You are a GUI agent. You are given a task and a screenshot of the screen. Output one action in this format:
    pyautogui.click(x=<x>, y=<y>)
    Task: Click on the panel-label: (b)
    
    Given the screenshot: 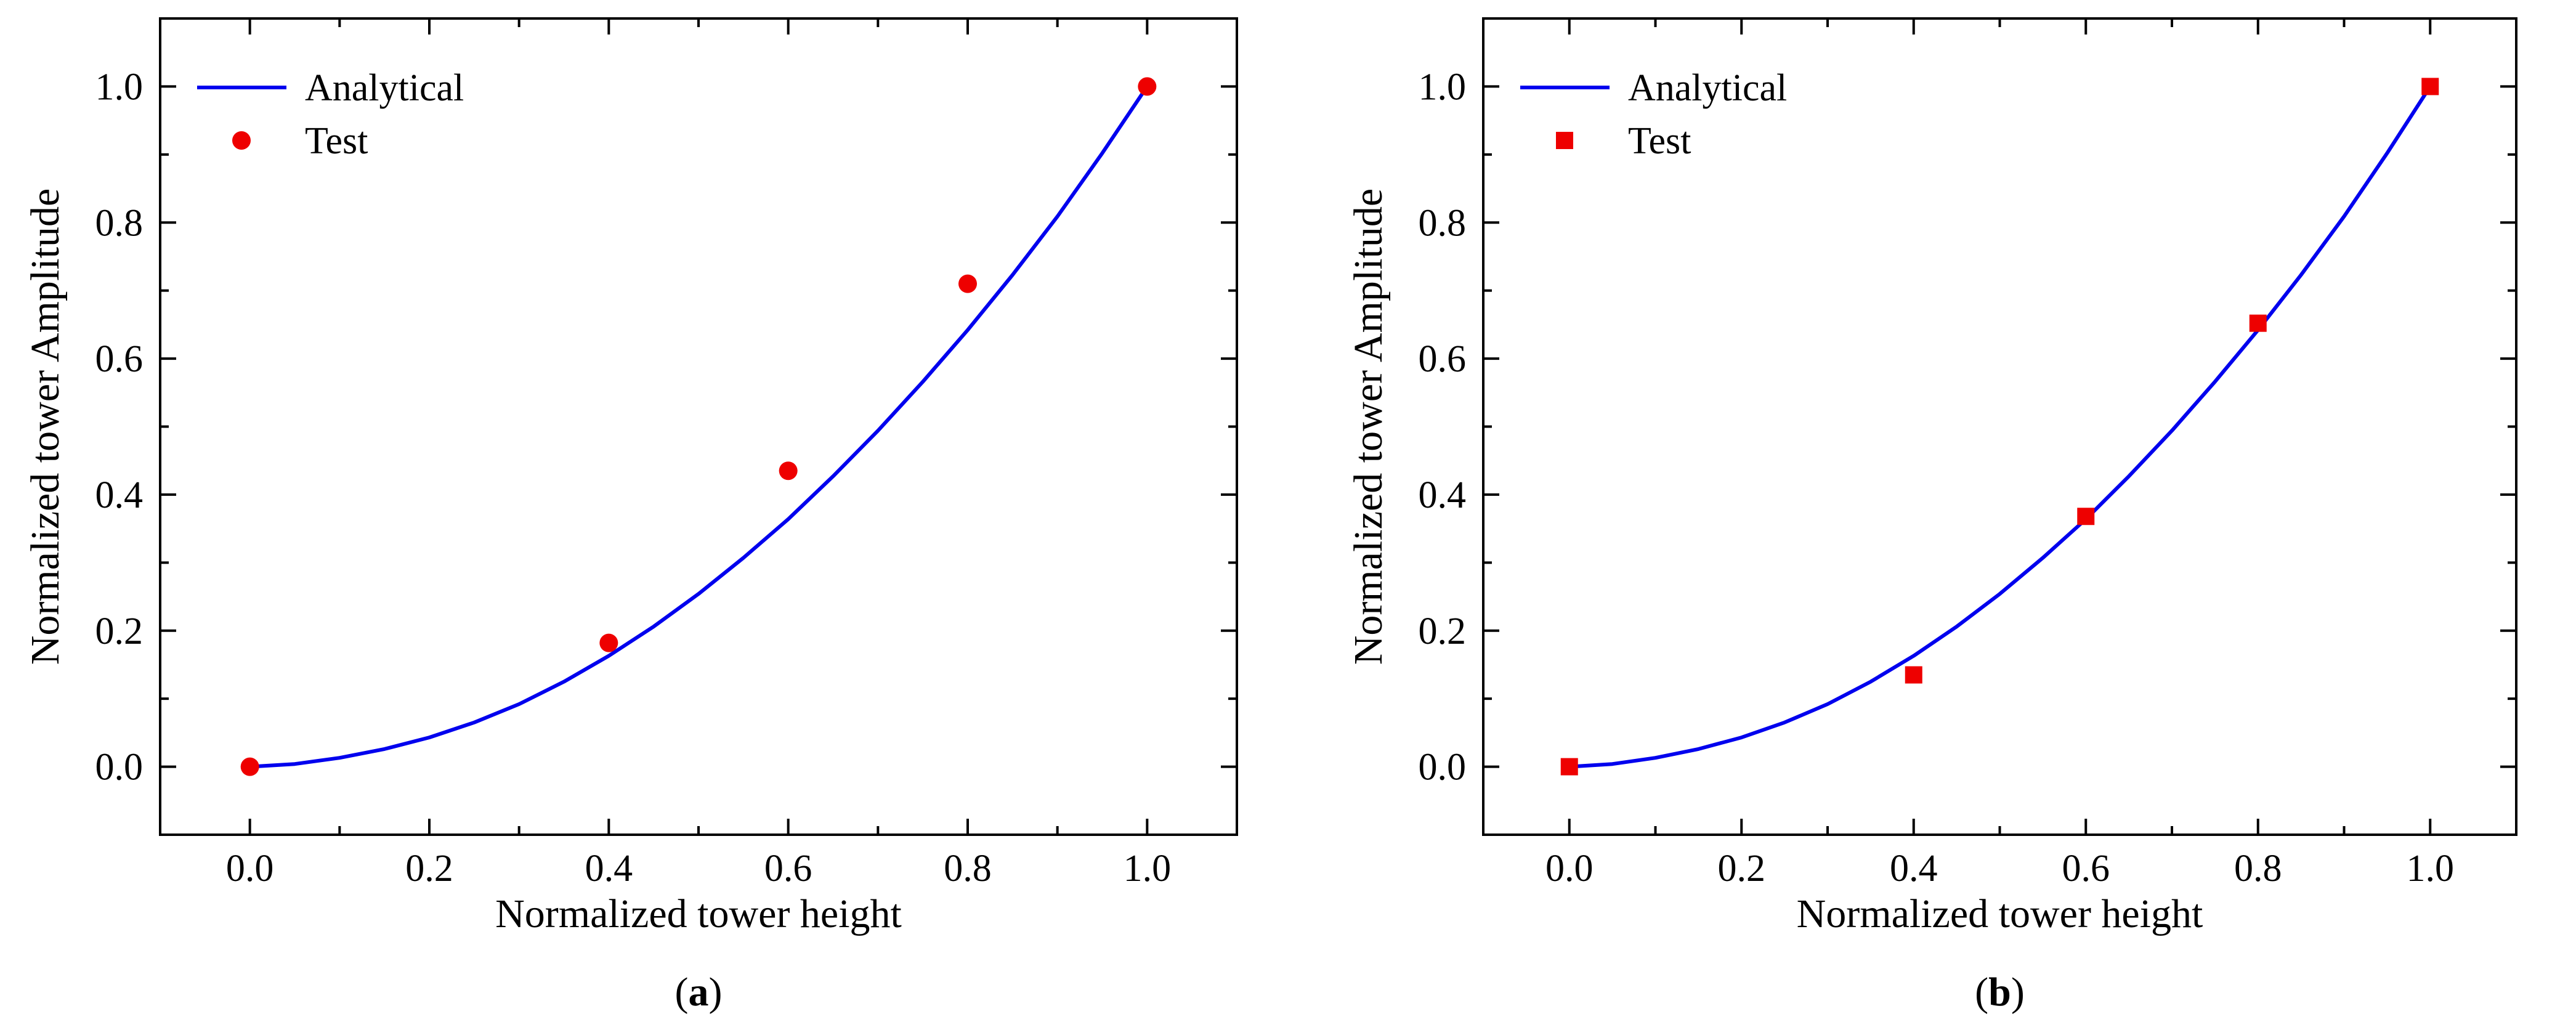 What is the action you would take?
    pyautogui.click(x=2000, y=992)
    